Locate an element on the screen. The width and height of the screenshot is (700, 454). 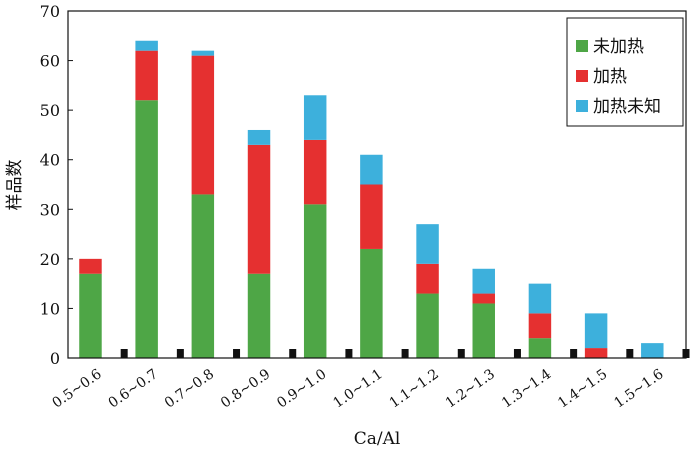
y-tick-label: 70 is located at coordinates (50, 11).